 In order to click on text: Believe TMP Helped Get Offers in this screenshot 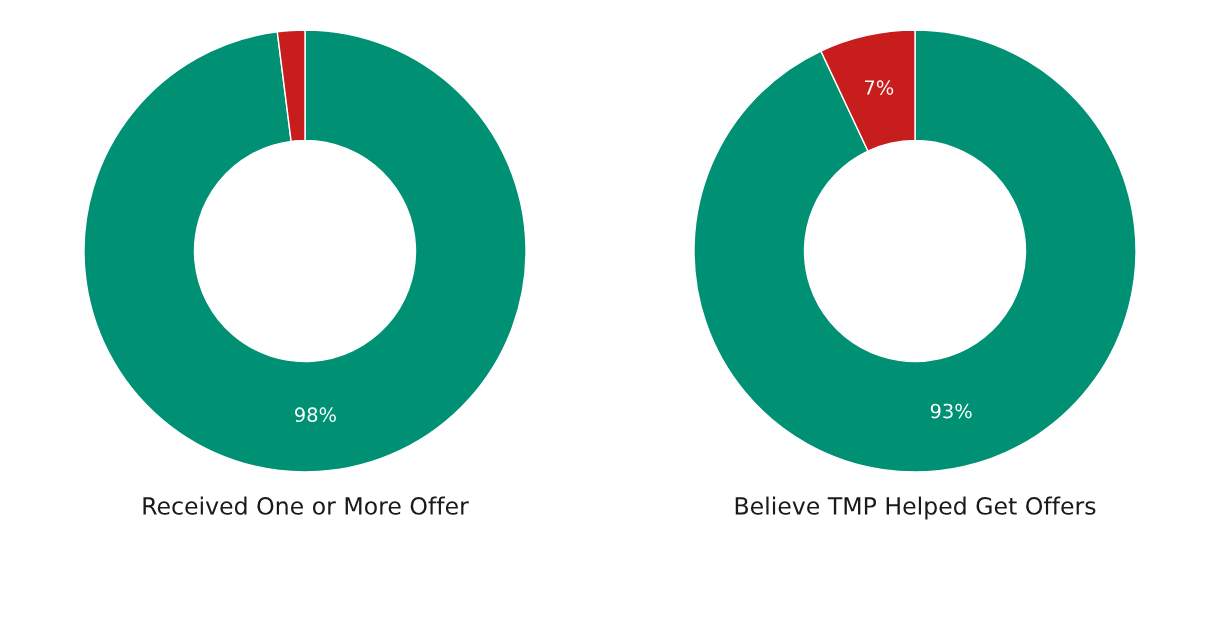, I will do `click(915, 508)`.